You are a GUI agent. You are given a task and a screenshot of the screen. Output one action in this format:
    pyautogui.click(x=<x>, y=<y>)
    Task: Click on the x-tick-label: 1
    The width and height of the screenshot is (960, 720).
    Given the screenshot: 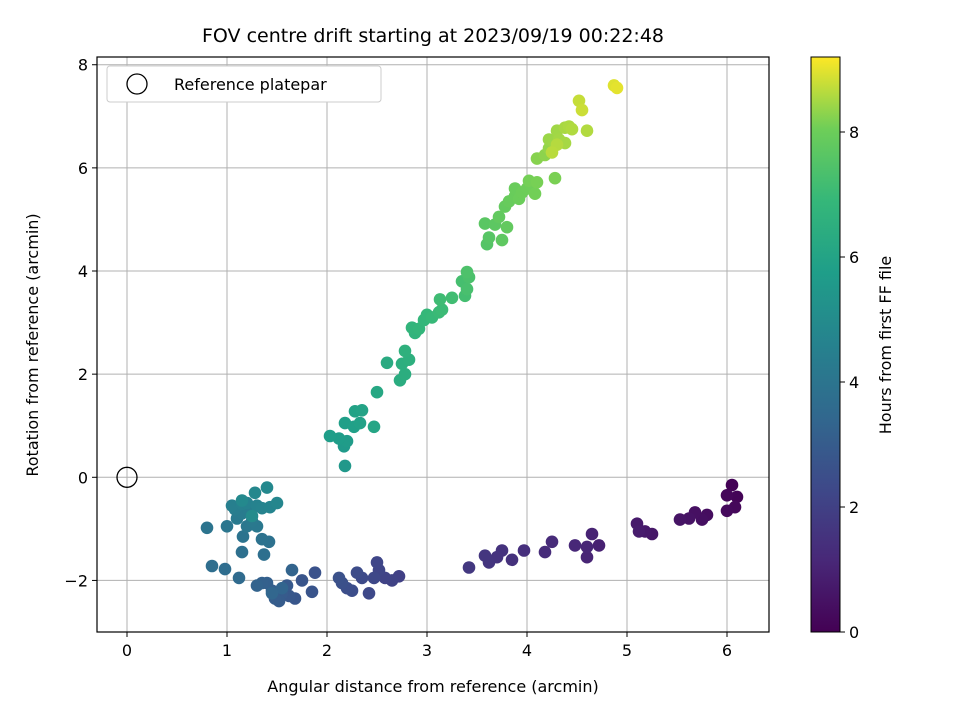 What is the action you would take?
    pyautogui.click(x=227, y=650)
    